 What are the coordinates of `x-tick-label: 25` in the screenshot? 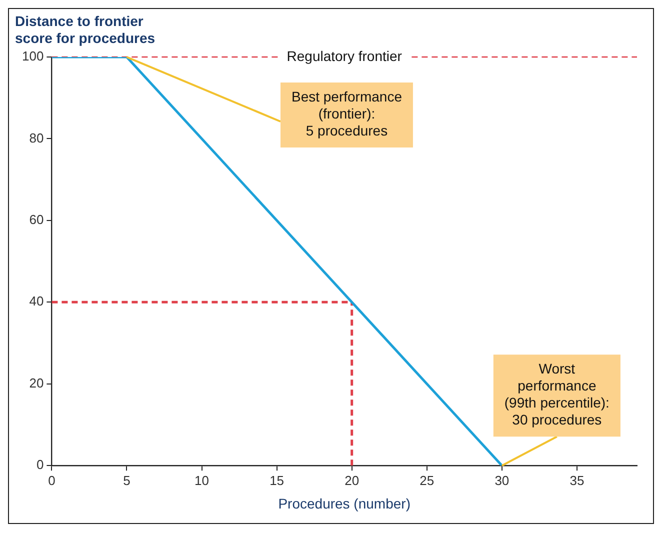 It's located at (427, 480).